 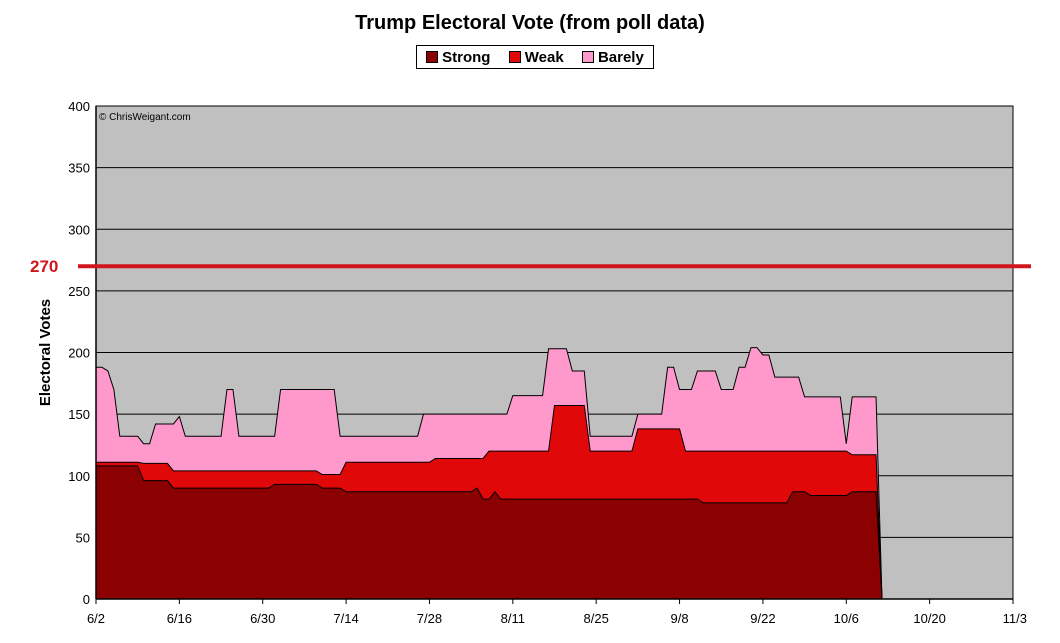 What do you see at coordinates (79, 353) in the screenshot?
I see `y-tick-label-200: 200` at bounding box center [79, 353].